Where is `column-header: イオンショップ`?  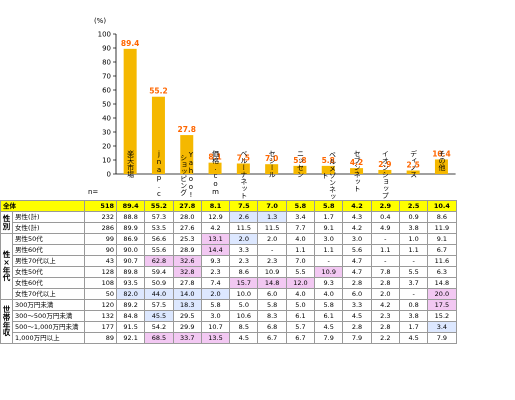
column-header: イオンショップ is located at coordinates (385, 175).